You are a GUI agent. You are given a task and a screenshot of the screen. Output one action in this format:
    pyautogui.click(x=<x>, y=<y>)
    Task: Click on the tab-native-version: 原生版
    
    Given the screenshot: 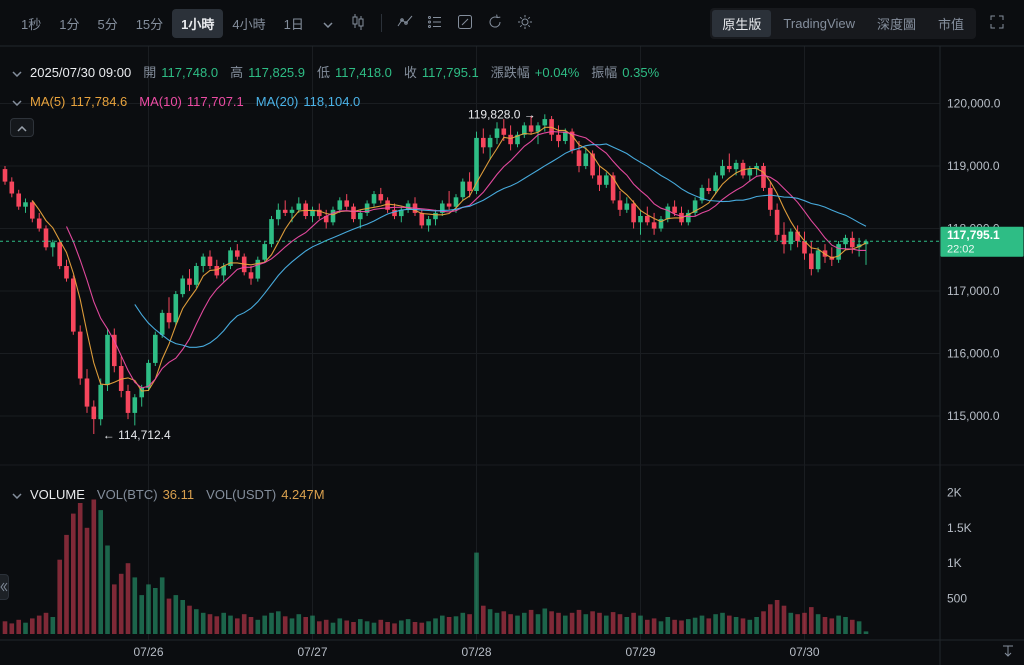 What is the action you would take?
    pyautogui.click(x=742, y=23)
    